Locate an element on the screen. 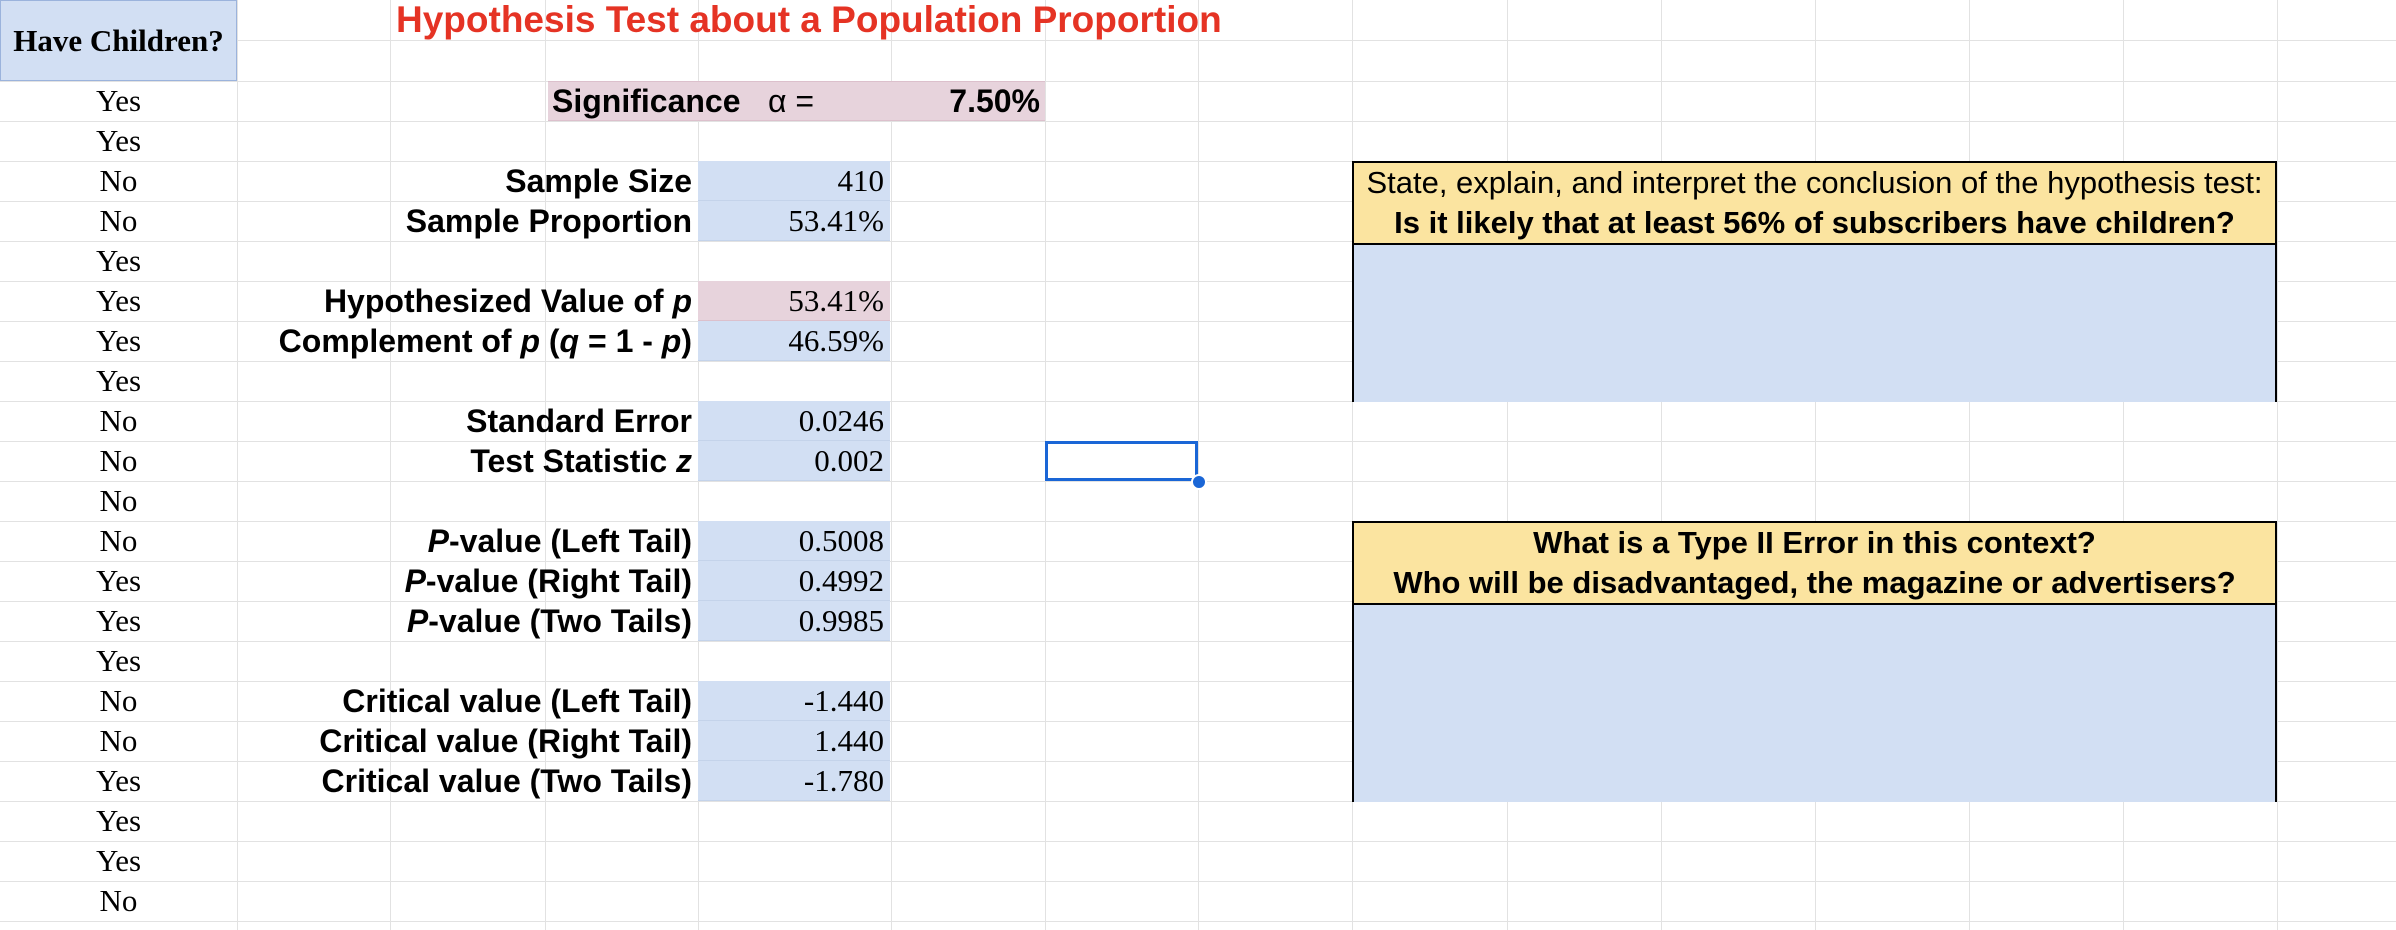 The height and width of the screenshot is (930, 2396). cell-a19: Yes is located at coordinates (118, 780).